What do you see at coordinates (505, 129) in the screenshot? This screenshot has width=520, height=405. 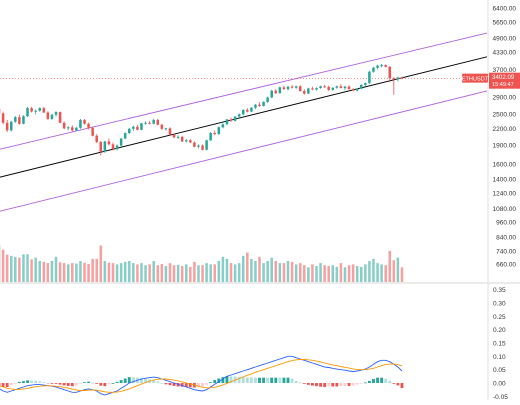 I see `price-tick-label: 2200.00` at bounding box center [505, 129].